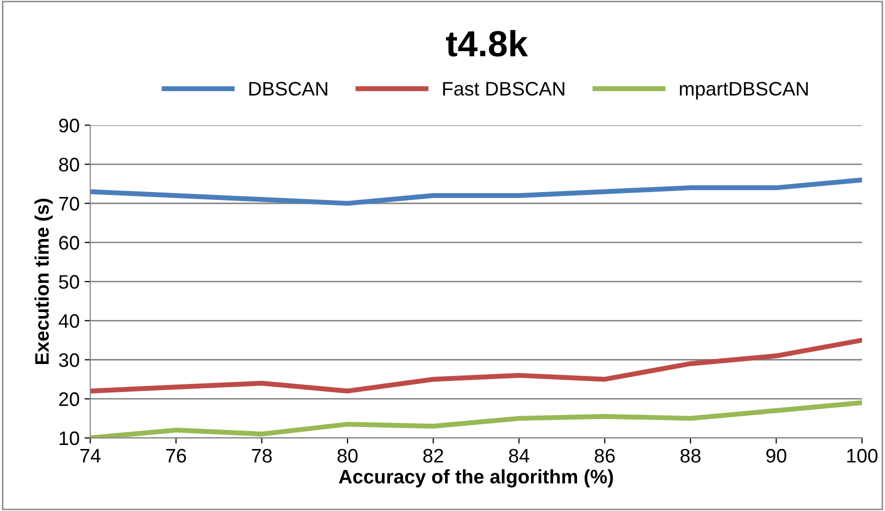 This screenshot has width=885, height=511. Describe the element at coordinates (744, 91) in the screenshot. I see `legend-label: mpartDBSCAN` at that location.